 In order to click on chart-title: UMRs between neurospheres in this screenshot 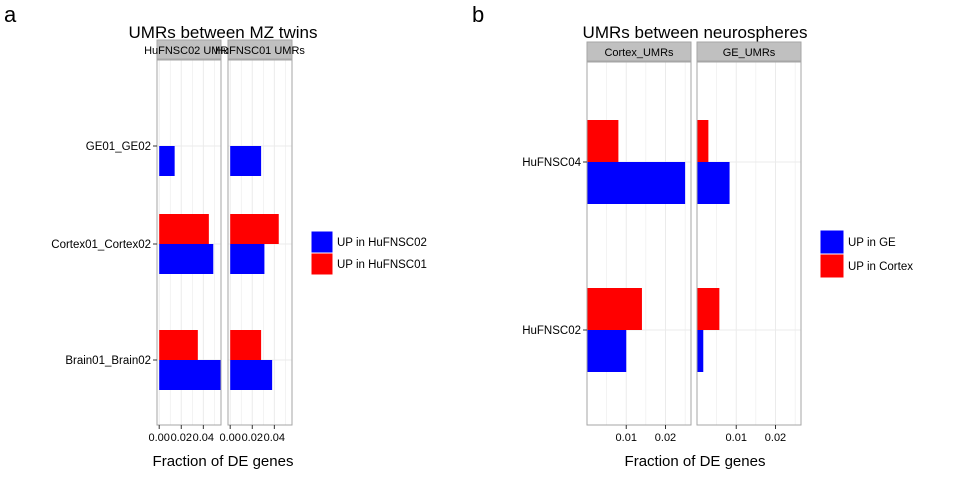, I will do `click(695, 32)`.